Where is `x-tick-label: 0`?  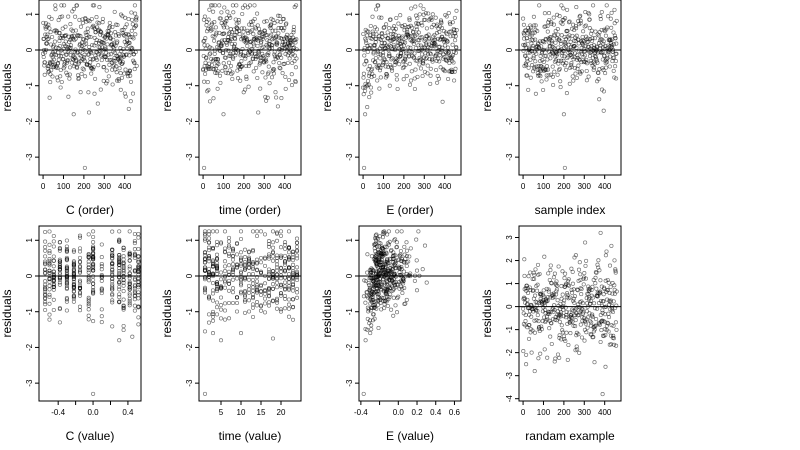 x-tick-label: 0 is located at coordinates (203, 186).